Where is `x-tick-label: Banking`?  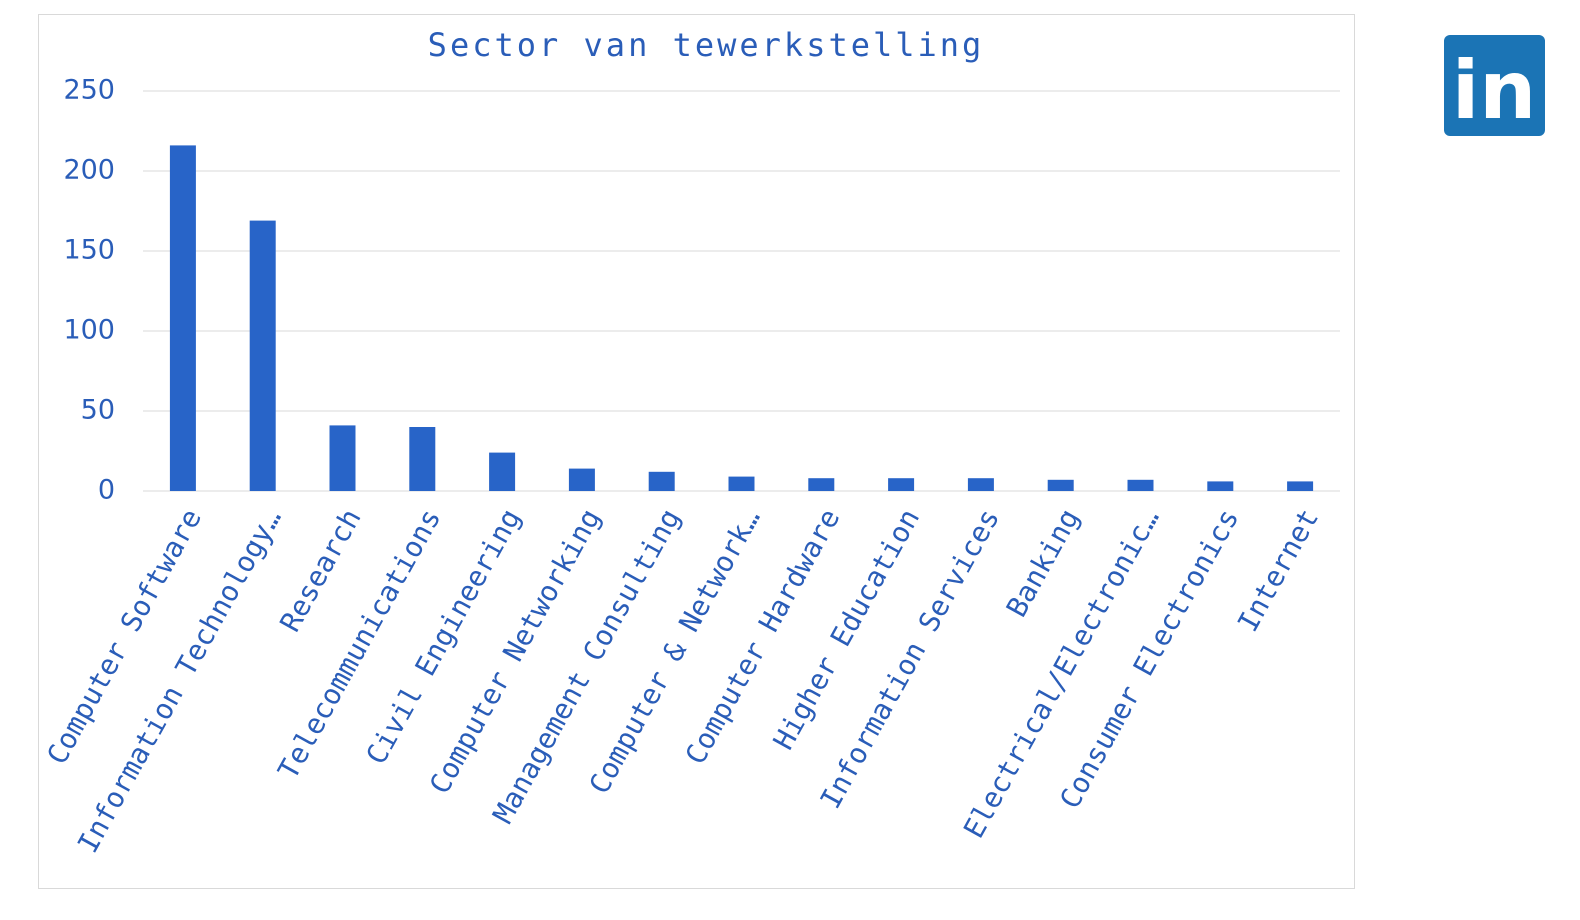 x-tick-label: Banking is located at coordinates (1043, 562).